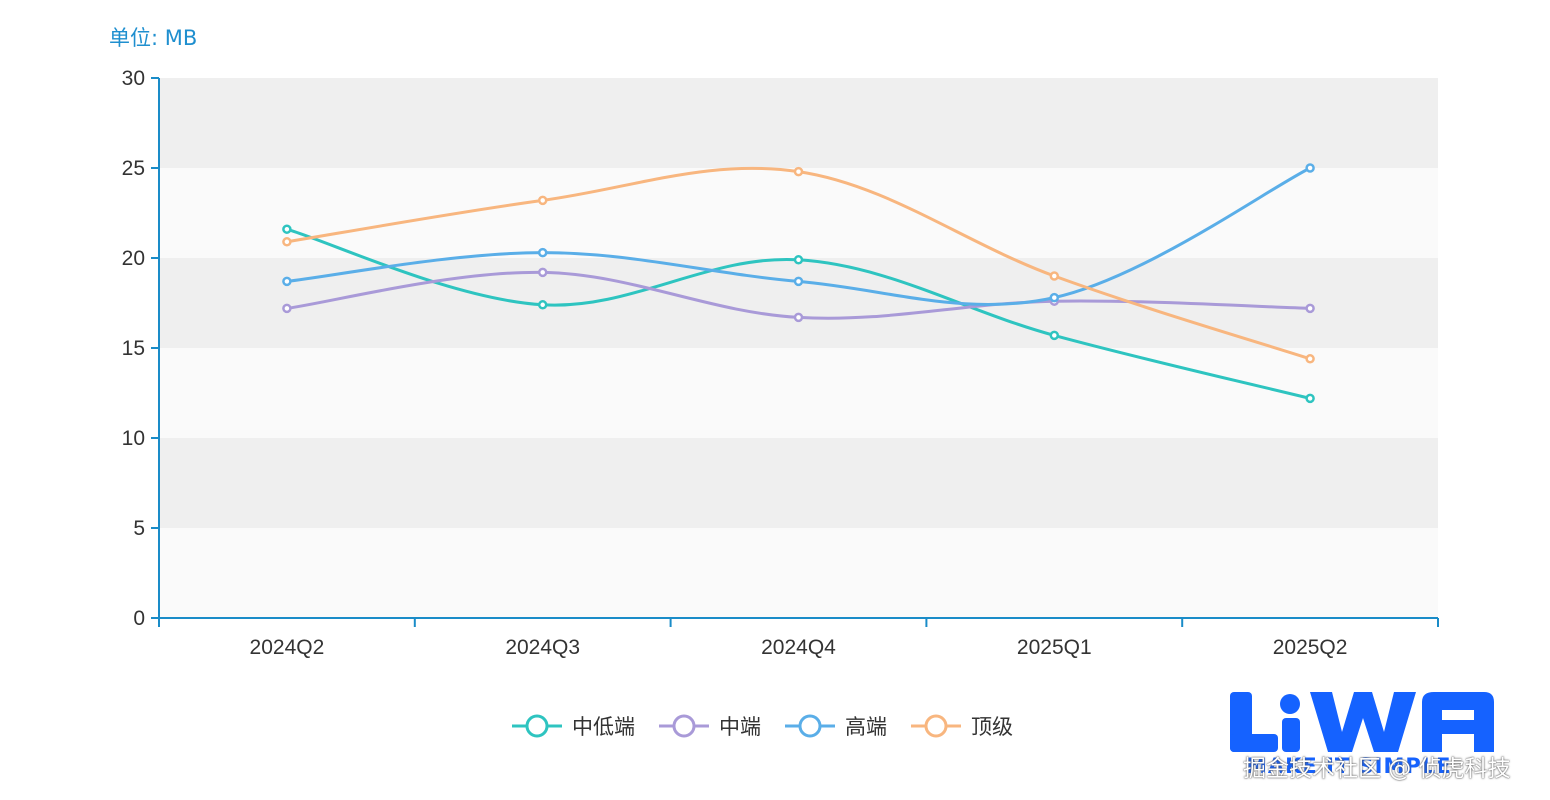 The width and height of the screenshot is (1550, 800). What do you see at coordinates (133, 438) in the screenshot?
I see `y-tick-label: 10` at bounding box center [133, 438].